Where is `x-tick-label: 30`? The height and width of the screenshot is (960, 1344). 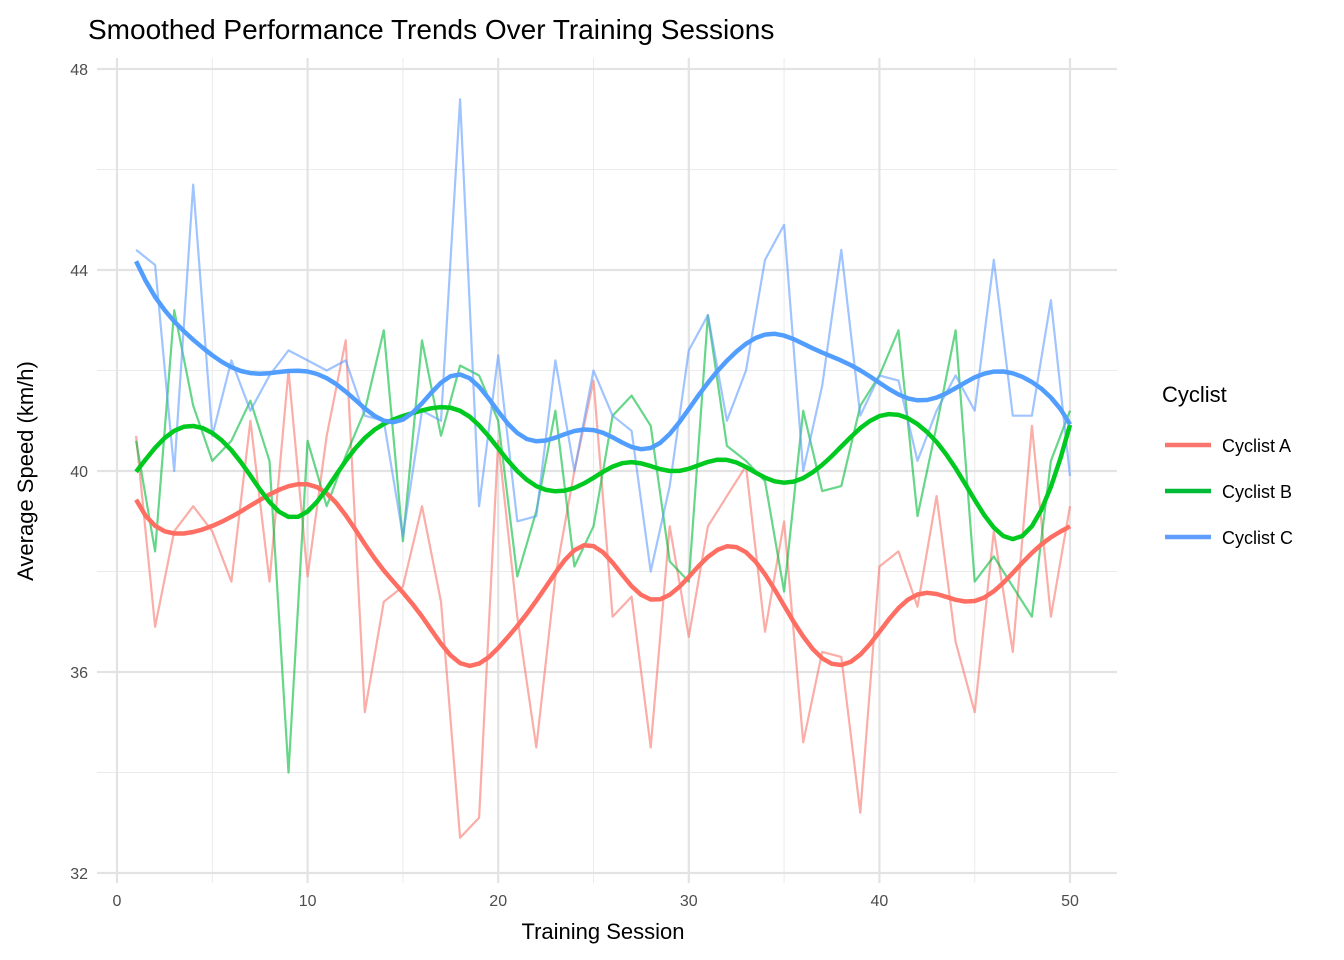 x-tick-label: 30 is located at coordinates (689, 901).